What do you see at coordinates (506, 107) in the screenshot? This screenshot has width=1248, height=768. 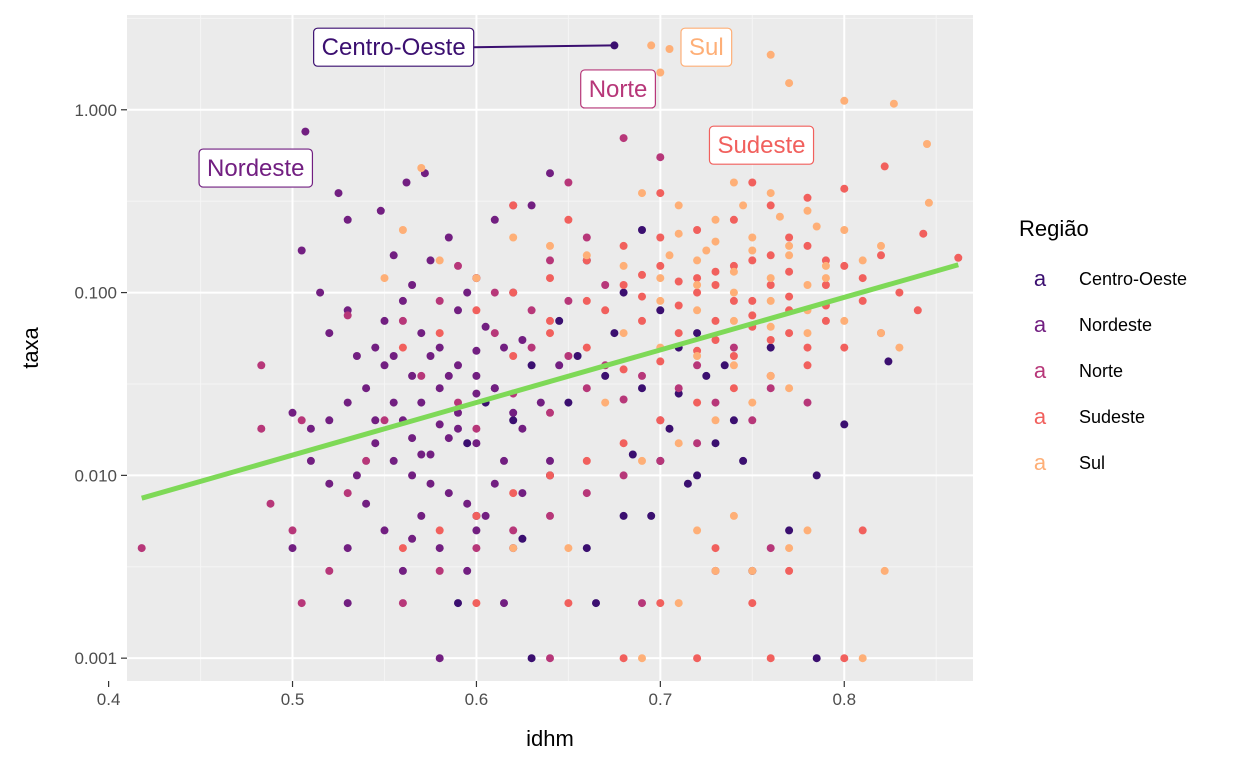 I see `region-annotations: Centro-Oeste Sul Norte Sudeste Nordeste` at bounding box center [506, 107].